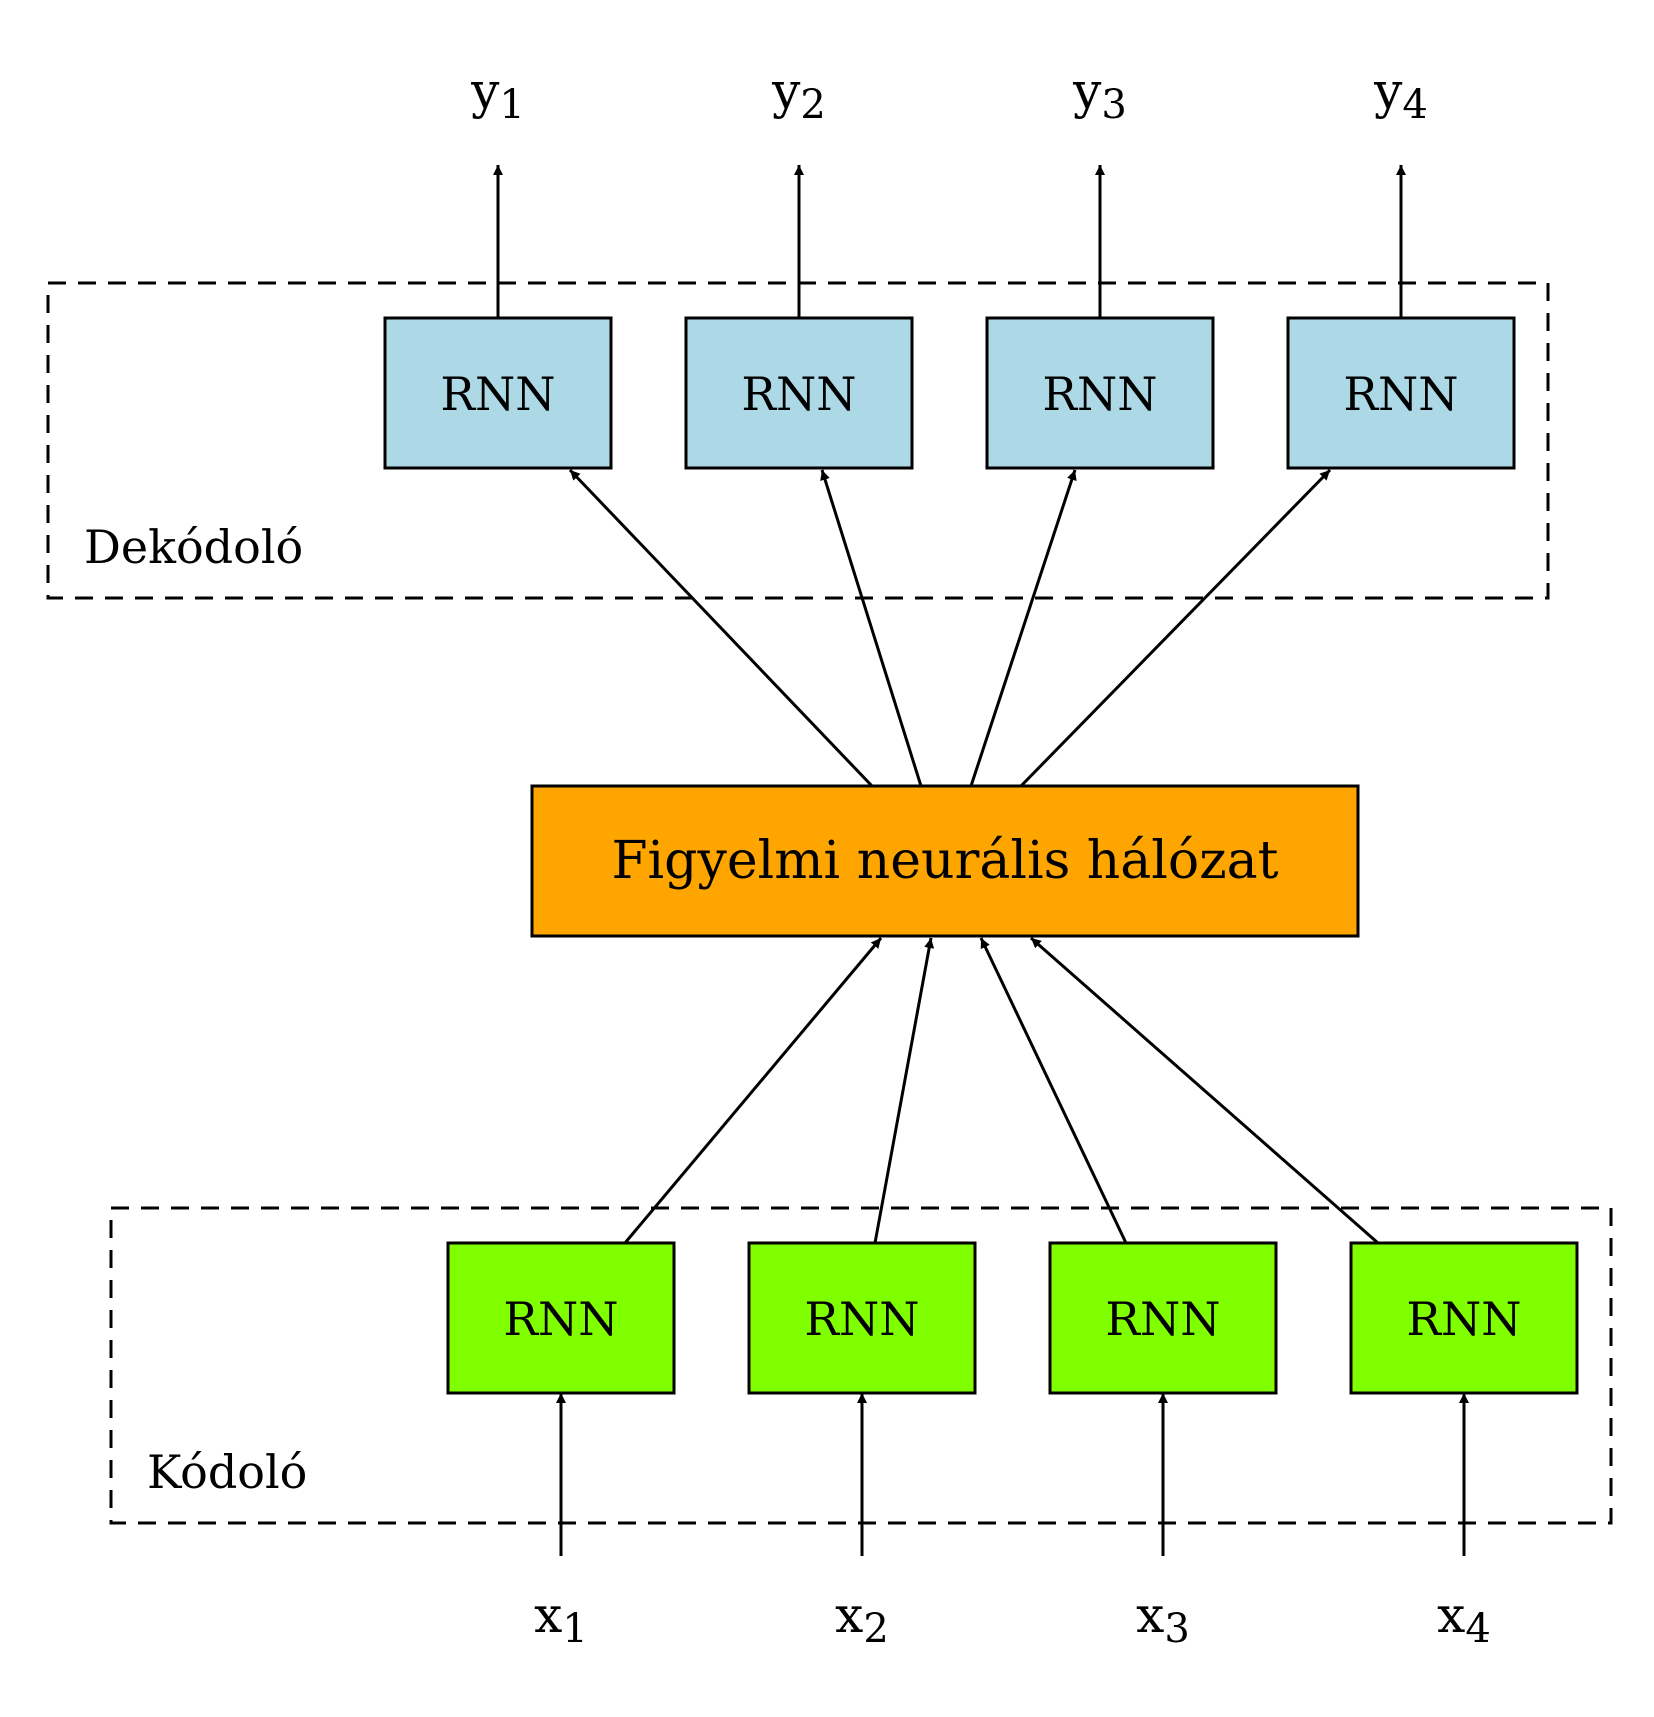 Image resolution: width=1654 pixels, height=1717 pixels. I want to click on input-x3: x3, so click(1163, 1619).